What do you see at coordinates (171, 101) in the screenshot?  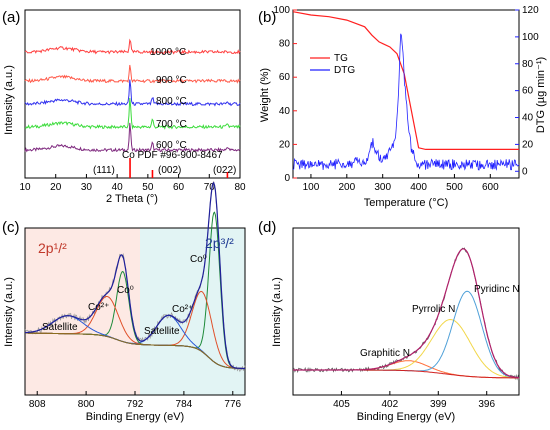 I see `series-label-800C: 800 °C` at bounding box center [171, 101].